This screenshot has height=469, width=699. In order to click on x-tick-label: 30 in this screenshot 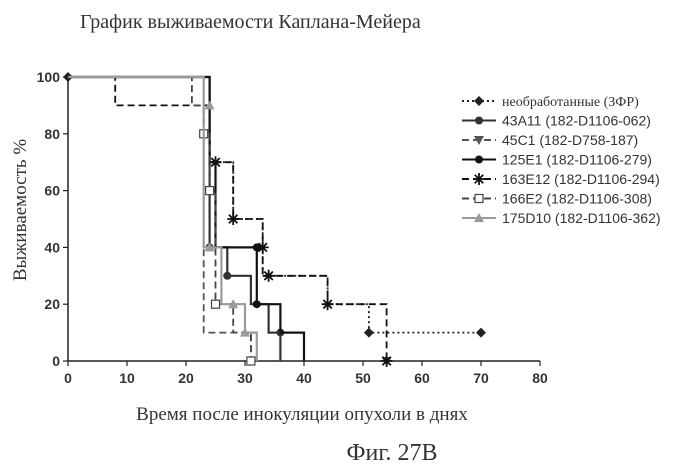, I will do `click(245, 378)`.